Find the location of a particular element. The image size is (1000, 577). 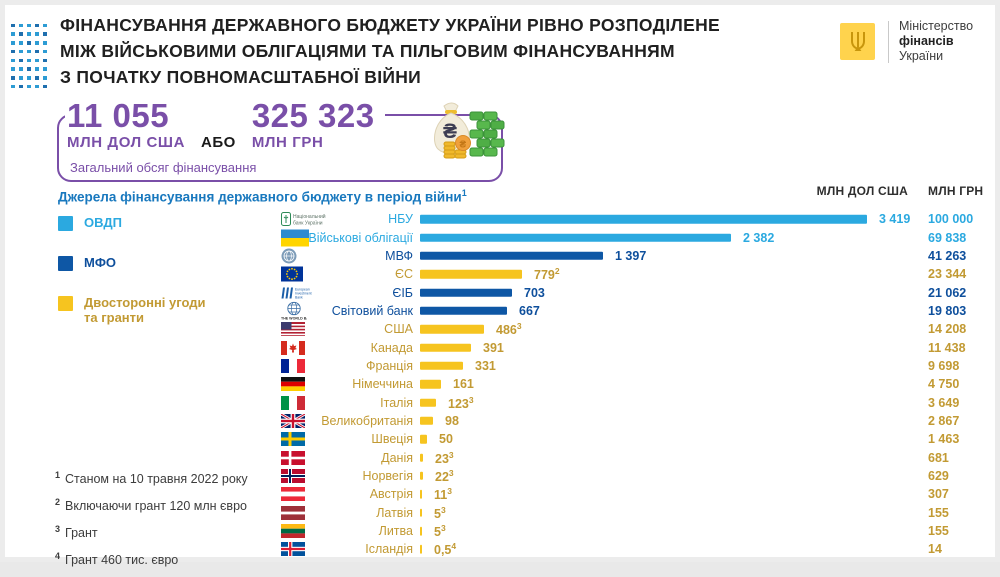

chart-row: Латвія 53 155 is located at coordinates (500, 513).